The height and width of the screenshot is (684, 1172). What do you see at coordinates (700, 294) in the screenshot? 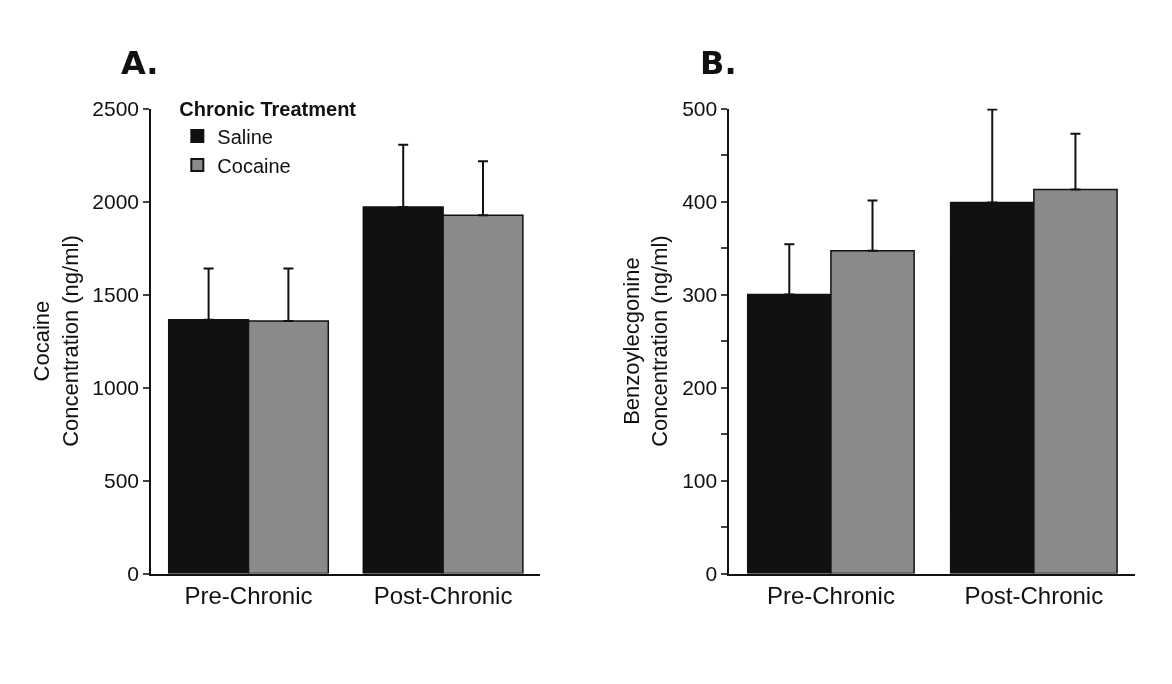
I see `y-tick-label: 300` at bounding box center [700, 294].